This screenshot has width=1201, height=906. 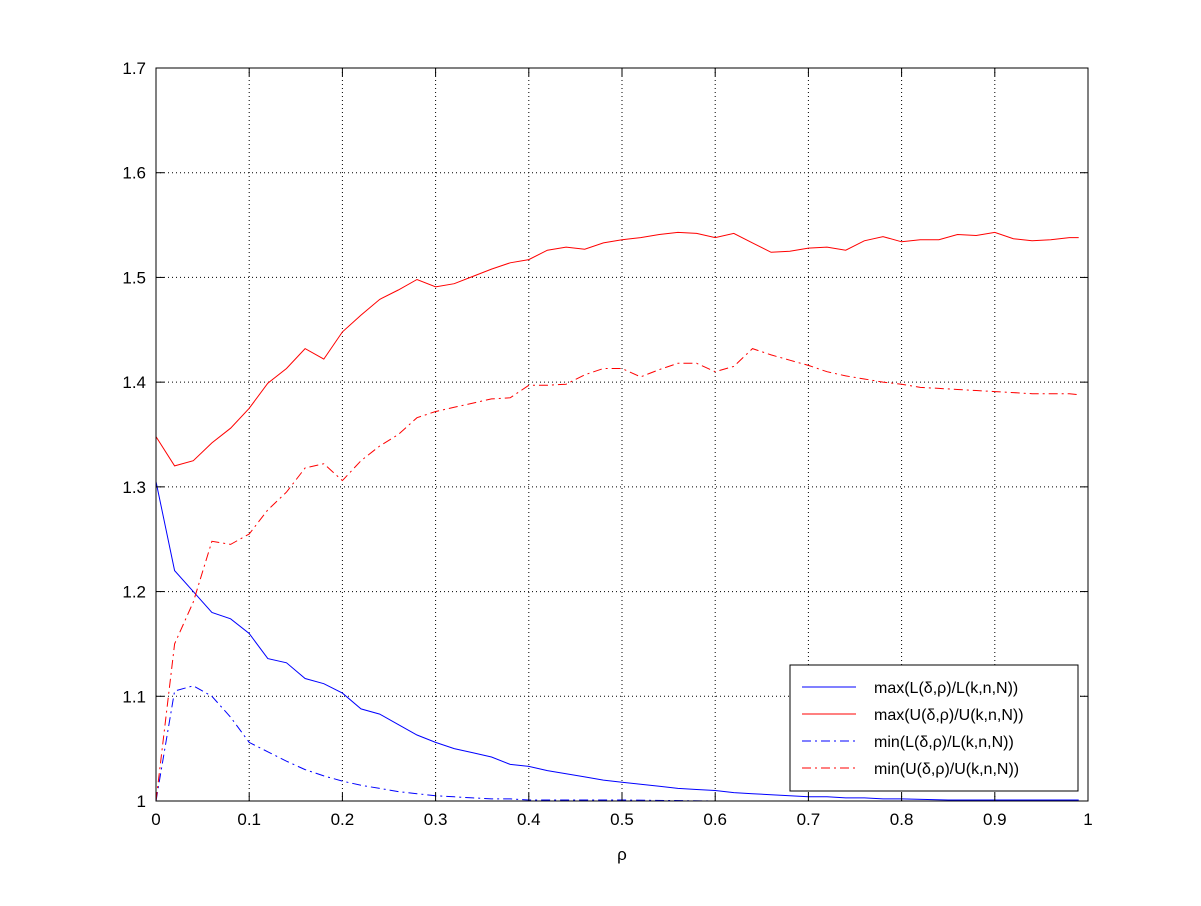 What do you see at coordinates (155, 819) in the screenshot?
I see `x-tick-label: 0` at bounding box center [155, 819].